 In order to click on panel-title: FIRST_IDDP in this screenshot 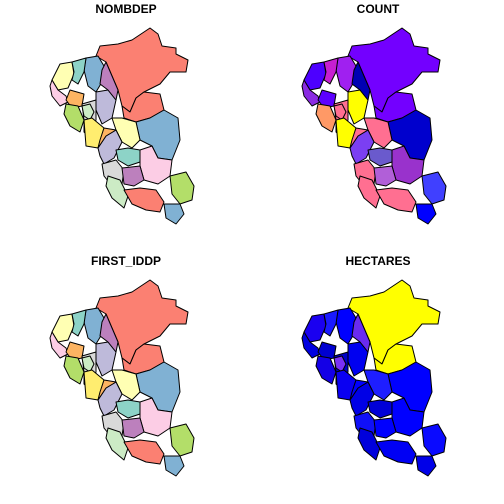, I will do `click(125, 261)`.